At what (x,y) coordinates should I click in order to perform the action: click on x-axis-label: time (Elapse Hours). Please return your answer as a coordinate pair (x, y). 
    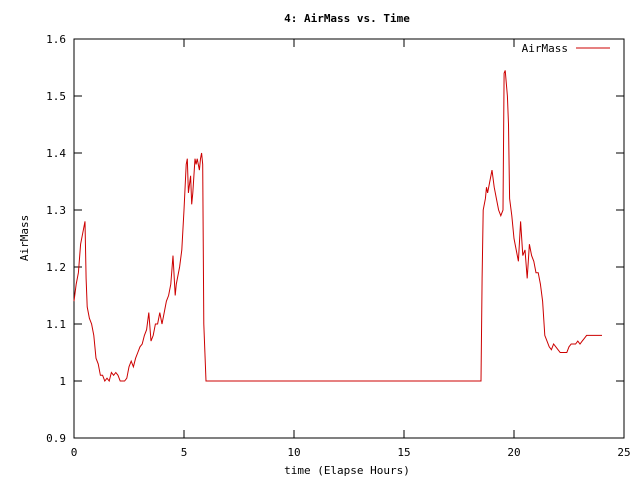
    Looking at the image, I should click on (347, 470).